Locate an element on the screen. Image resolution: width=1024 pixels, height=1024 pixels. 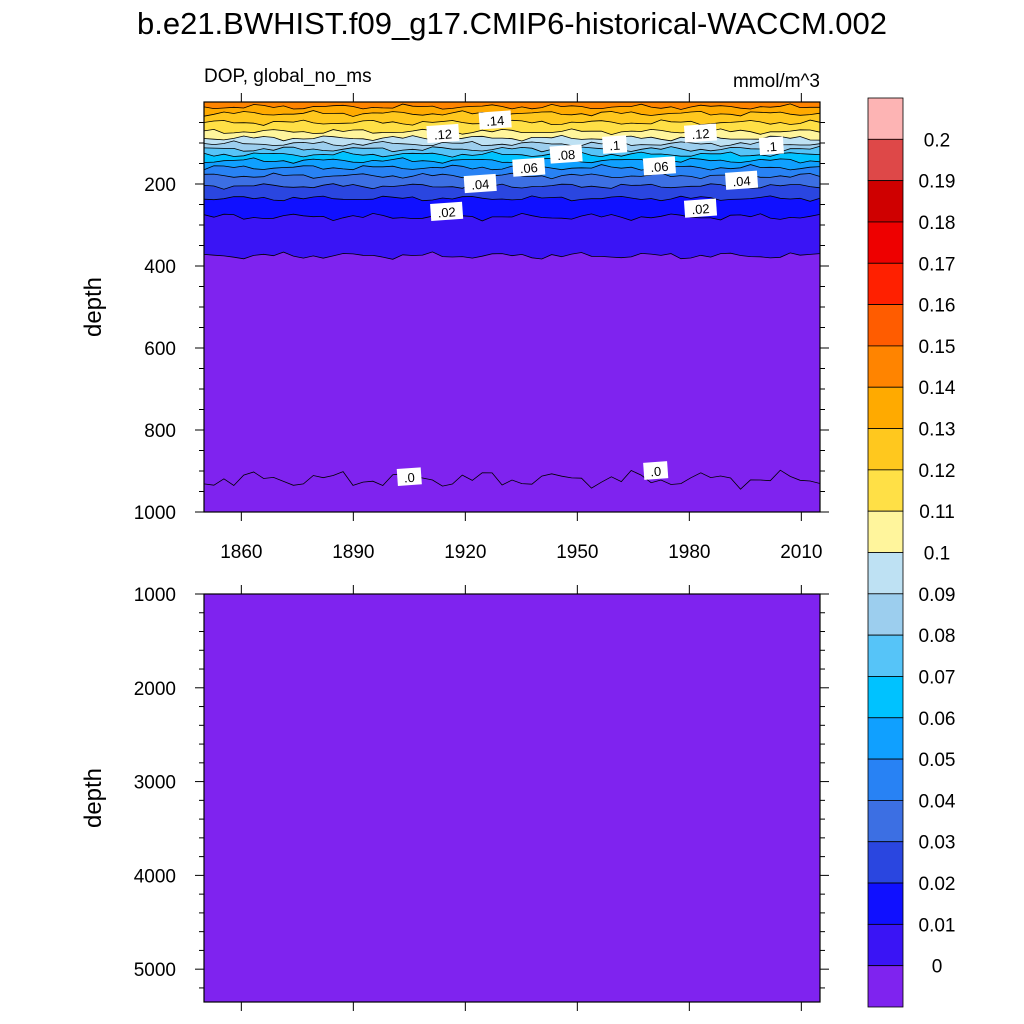
colorbar-level-label: 0.11 is located at coordinates (937, 512).